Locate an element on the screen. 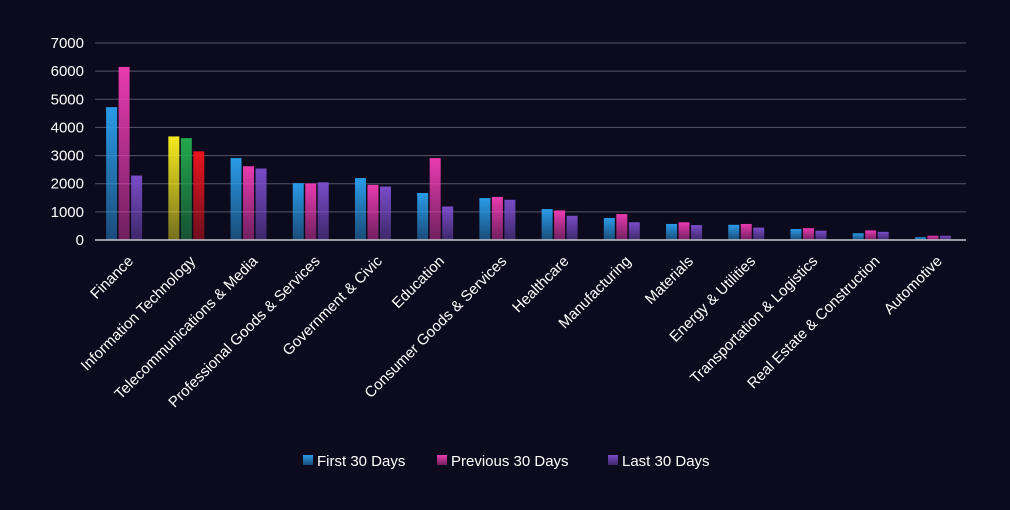  y-tick-label: 6000 is located at coordinates (67, 71).